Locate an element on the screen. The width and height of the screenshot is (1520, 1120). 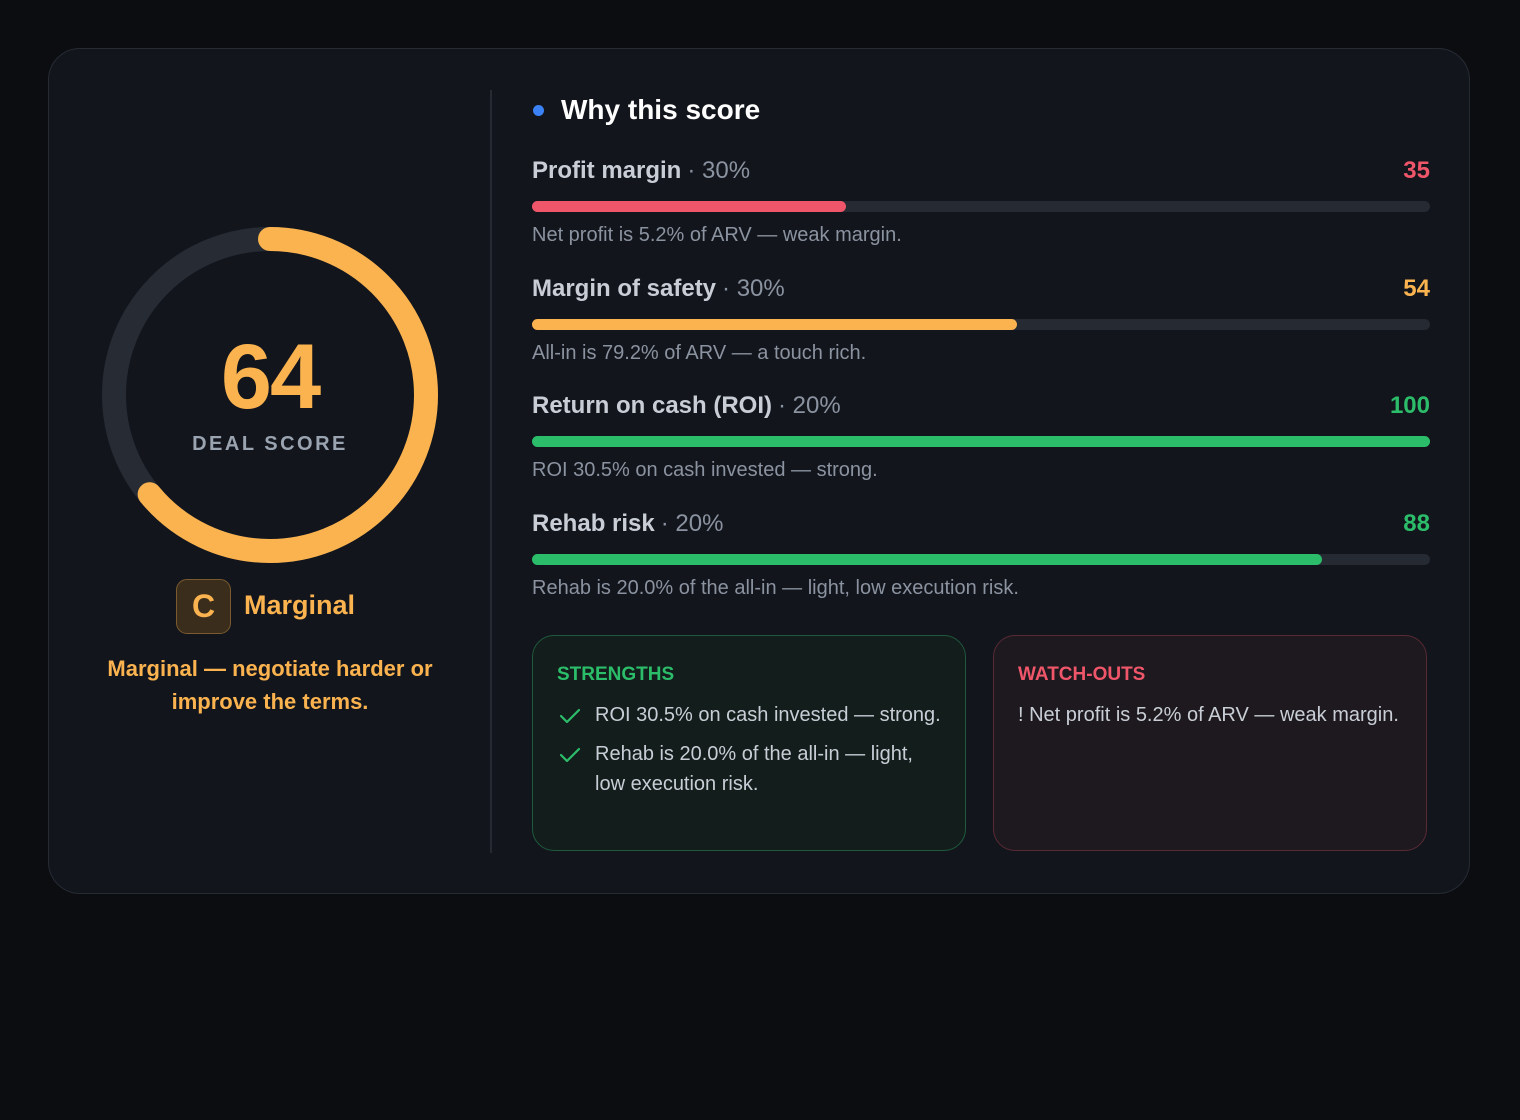
gauge-arc is located at coordinates (270, 395).